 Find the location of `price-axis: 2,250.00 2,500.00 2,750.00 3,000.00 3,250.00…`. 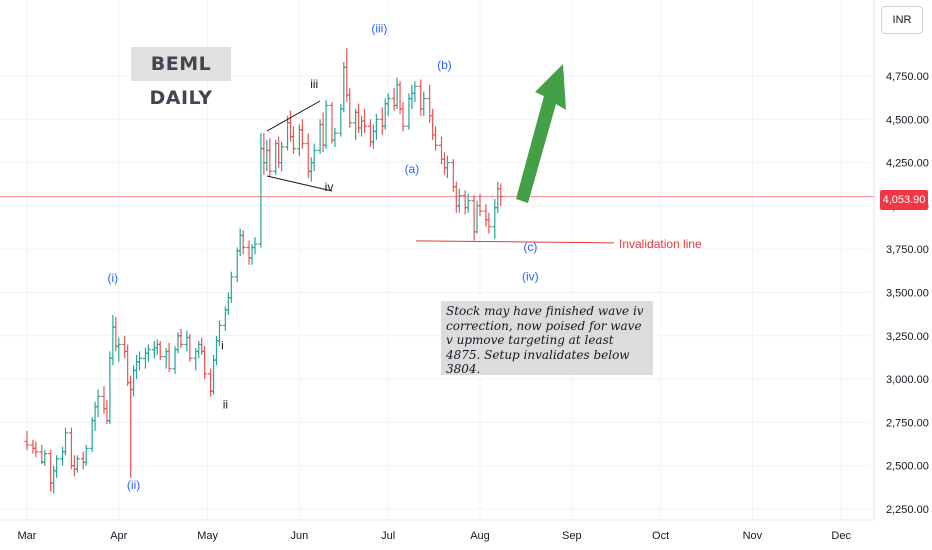

price-axis: 2,250.00 2,500.00 2,750.00 3,000.00 3,250.00… is located at coordinates (901, 260).